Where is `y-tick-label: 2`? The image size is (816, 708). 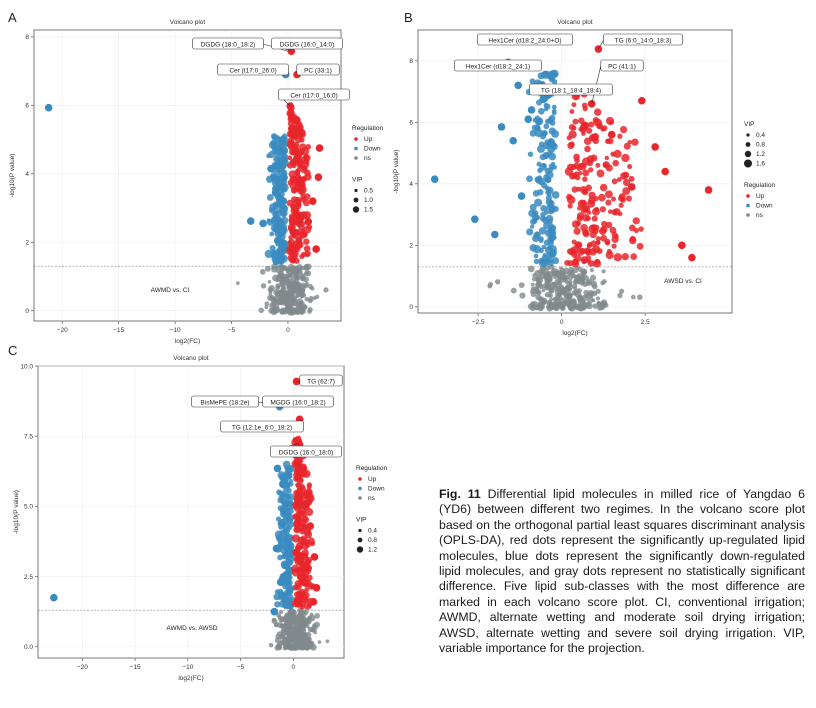 y-tick-label: 2 is located at coordinates (411, 246).